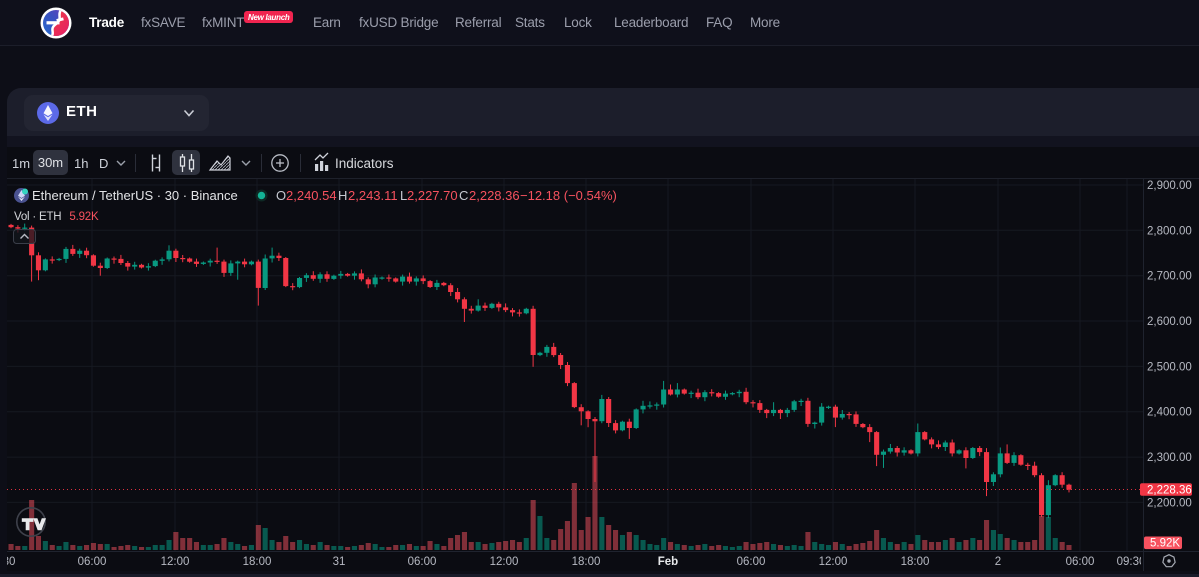 The width and height of the screenshot is (1199, 577). I want to click on svg-text: 2,500.00, so click(1169, 367).